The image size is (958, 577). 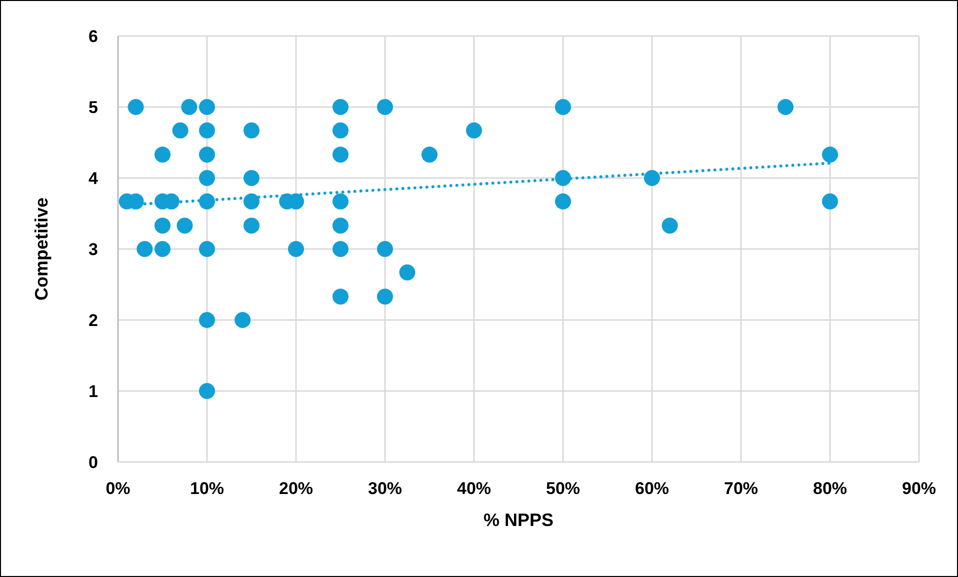 What do you see at coordinates (93, 178) in the screenshot?
I see `y-tick-label: 4` at bounding box center [93, 178].